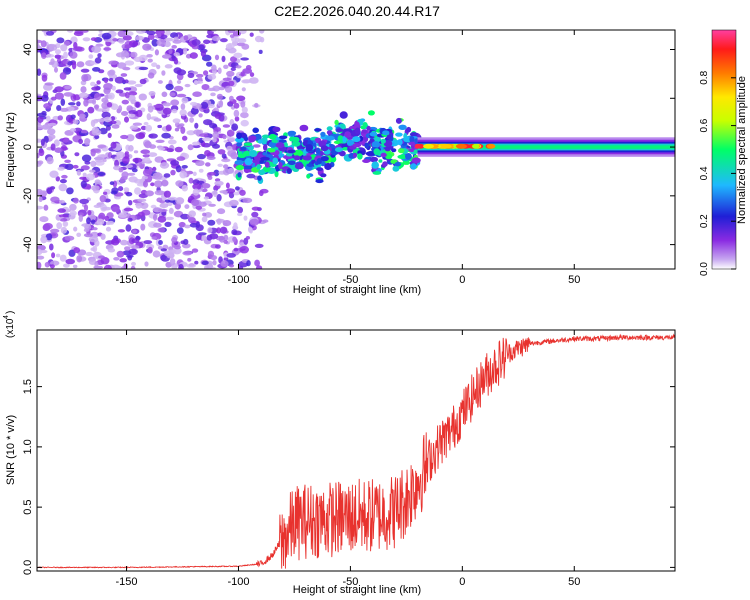 This screenshot has height=600, width=750. I want to click on peak-cell, so click(476, 146).